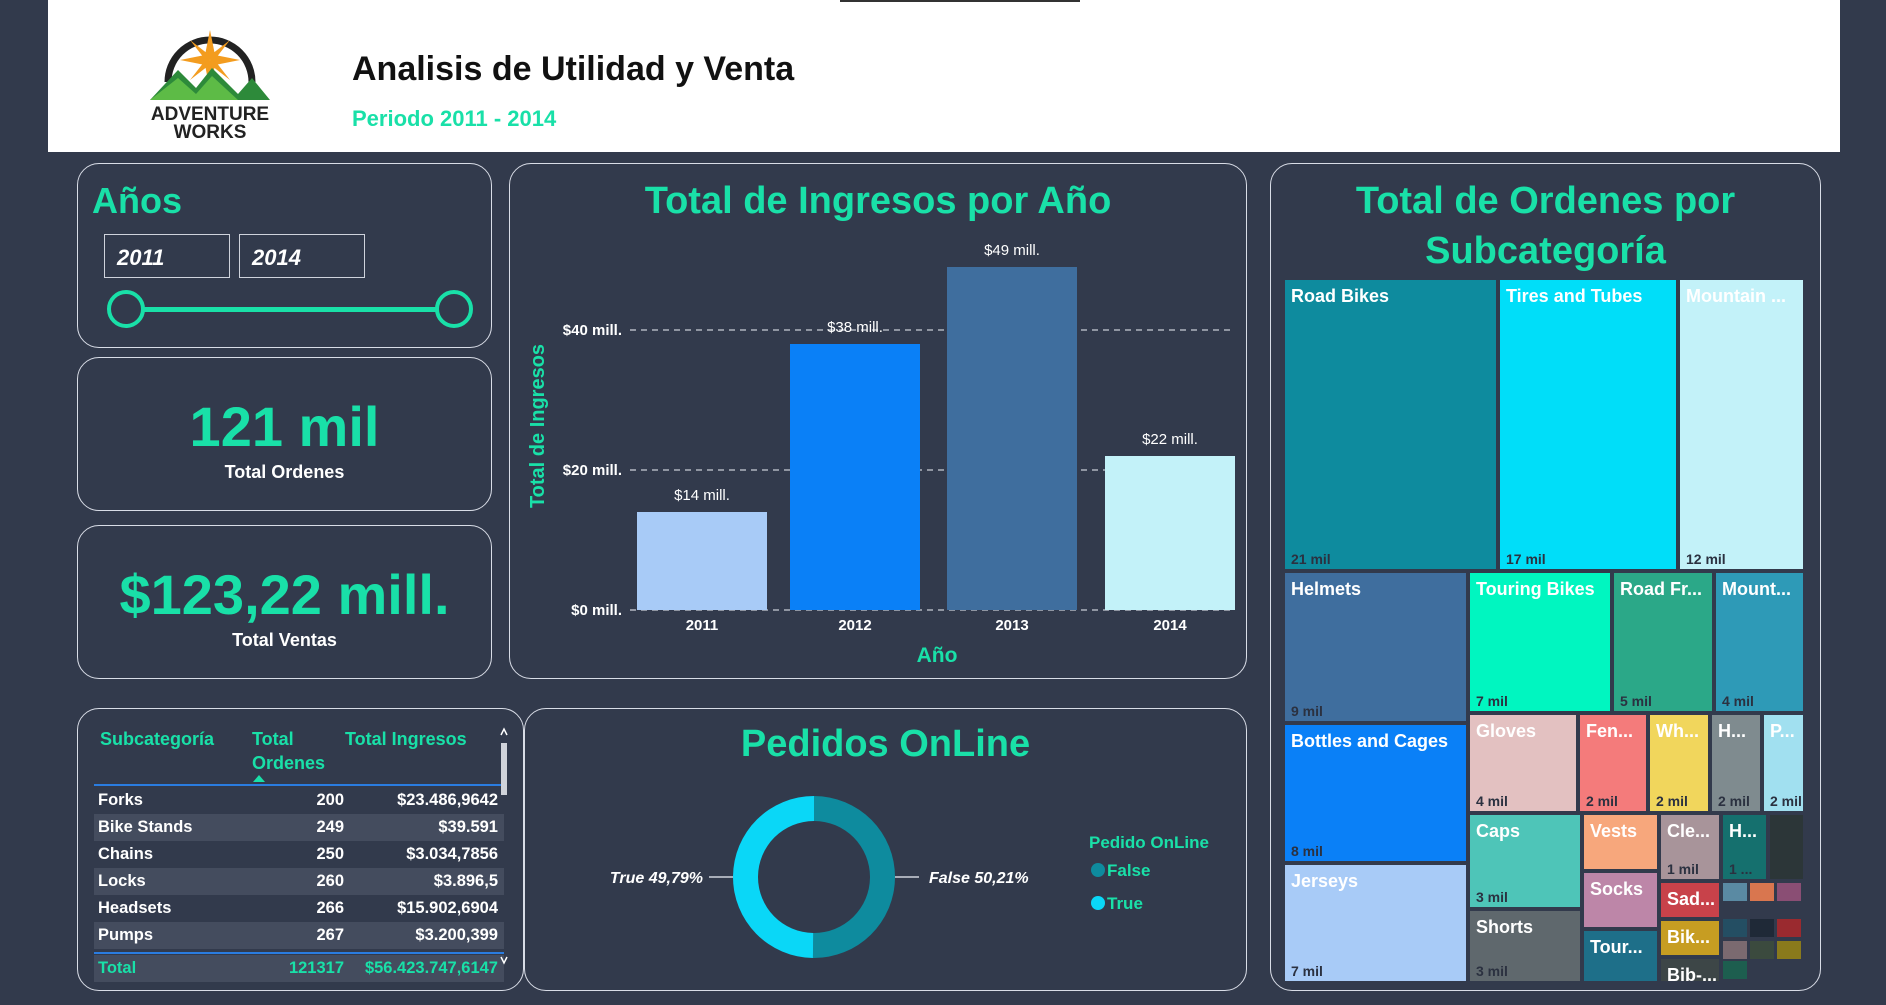 The height and width of the screenshot is (1005, 1886). I want to click on cell-total-orders: 250, so click(330, 854).